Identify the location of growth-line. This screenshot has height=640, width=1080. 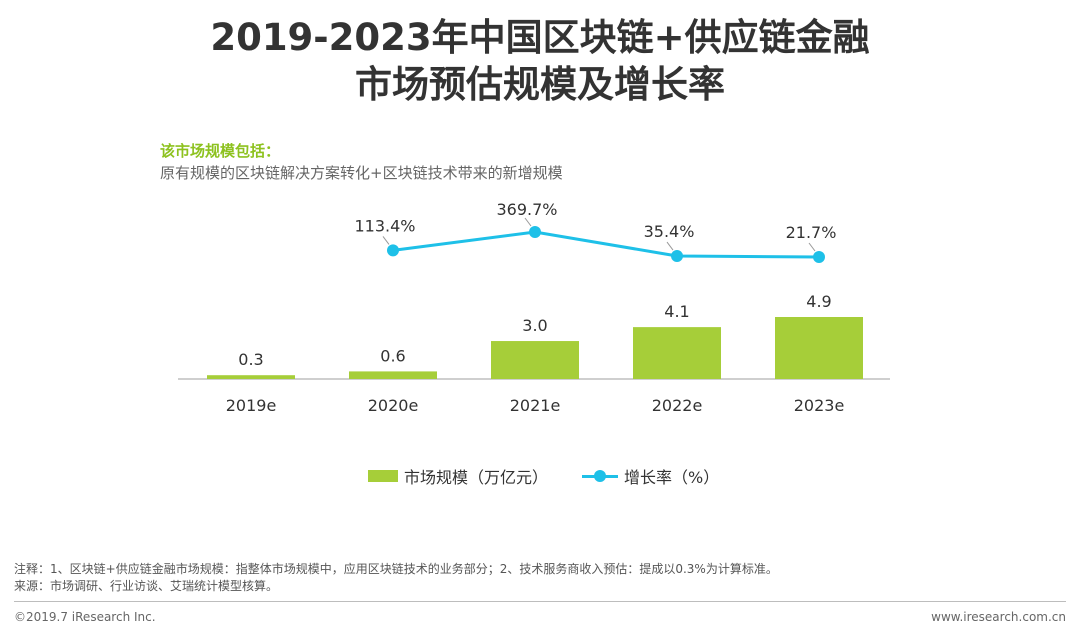
(606, 244).